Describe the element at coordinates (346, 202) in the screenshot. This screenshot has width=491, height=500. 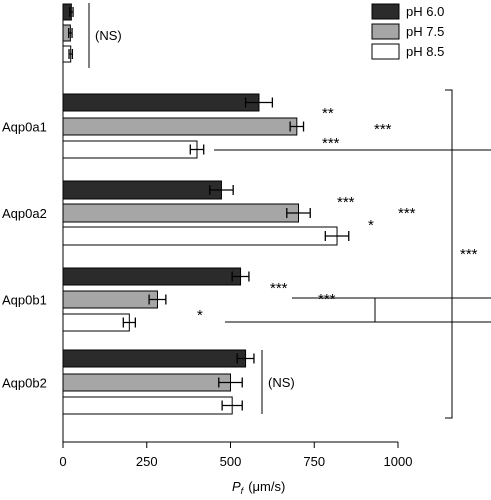
I see `sig-a2-1: ***` at that location.